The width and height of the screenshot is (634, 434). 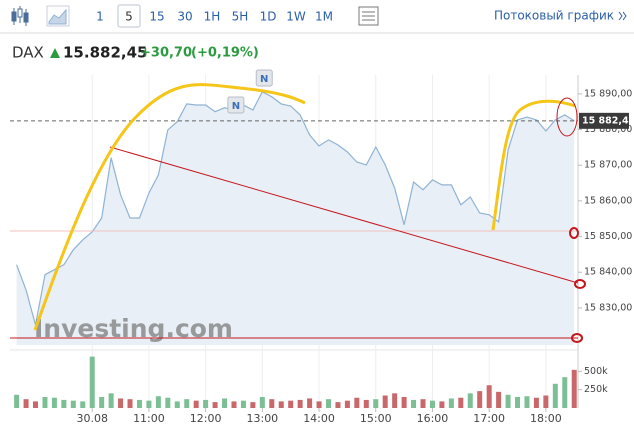 What do you see at coordinates (324, 17) in the screenshot?
I see `interval-button: 1M` at bounding box center [324, 17].